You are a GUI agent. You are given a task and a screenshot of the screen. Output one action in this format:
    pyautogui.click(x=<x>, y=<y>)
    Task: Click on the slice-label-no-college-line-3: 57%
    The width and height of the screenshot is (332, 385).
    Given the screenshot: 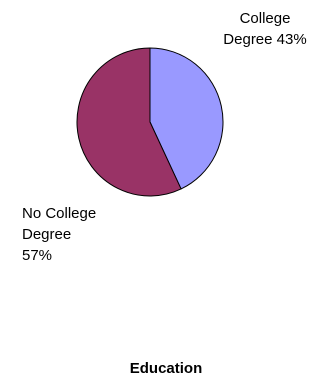 What is the action you would take?
    pyautogui.click(x=37, y=255)
    